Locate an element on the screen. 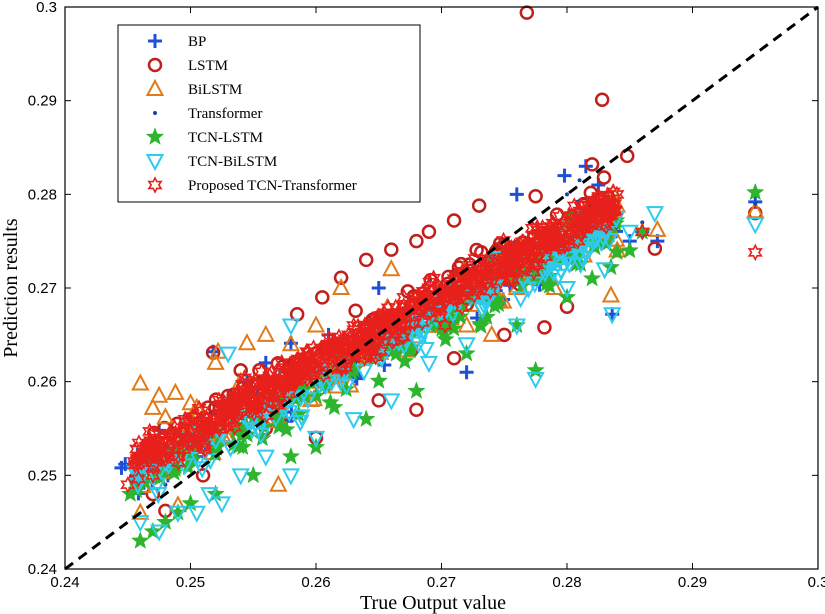 The height and width of the screenshot is (614, 825). legend-label: Proposed TCN-Transformer is located at coordinates (272, 186).